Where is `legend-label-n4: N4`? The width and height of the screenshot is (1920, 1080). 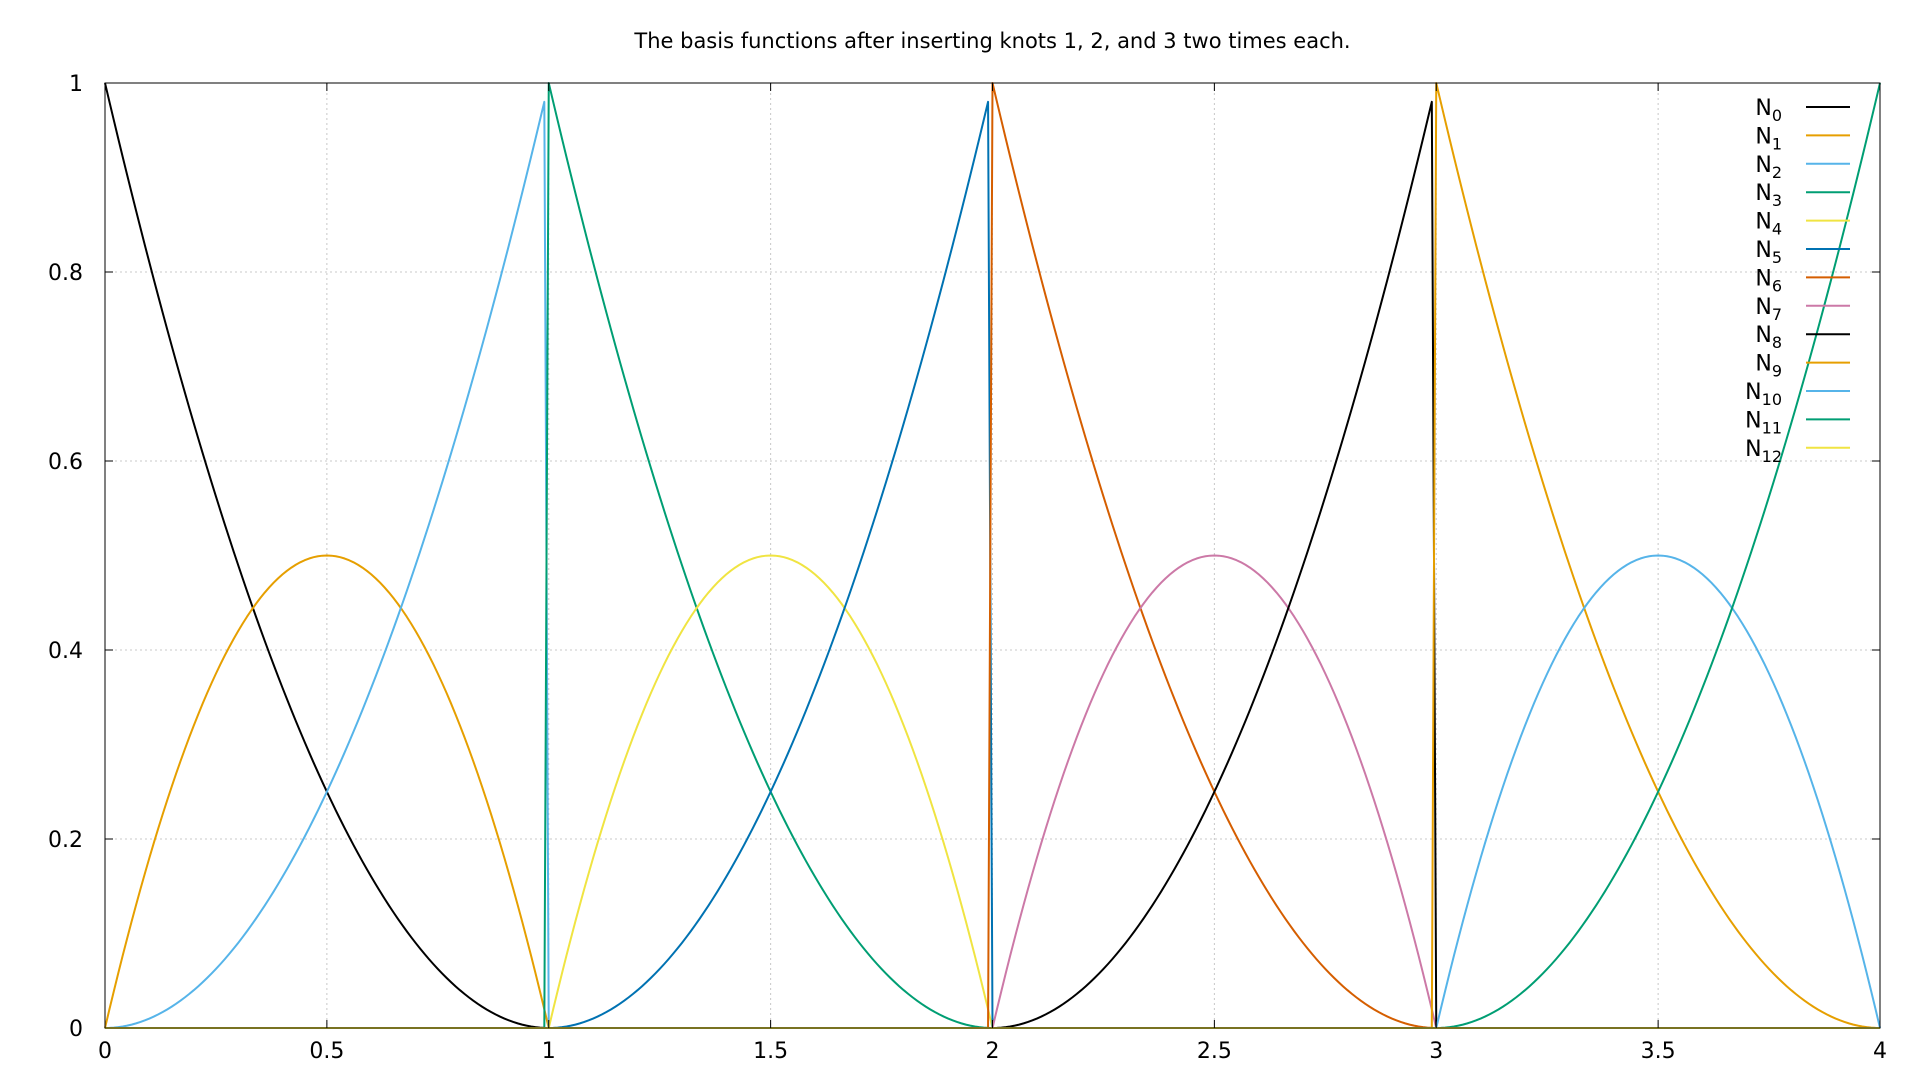
legend-label-n4: N4 is located at coordinates (1768, 224).